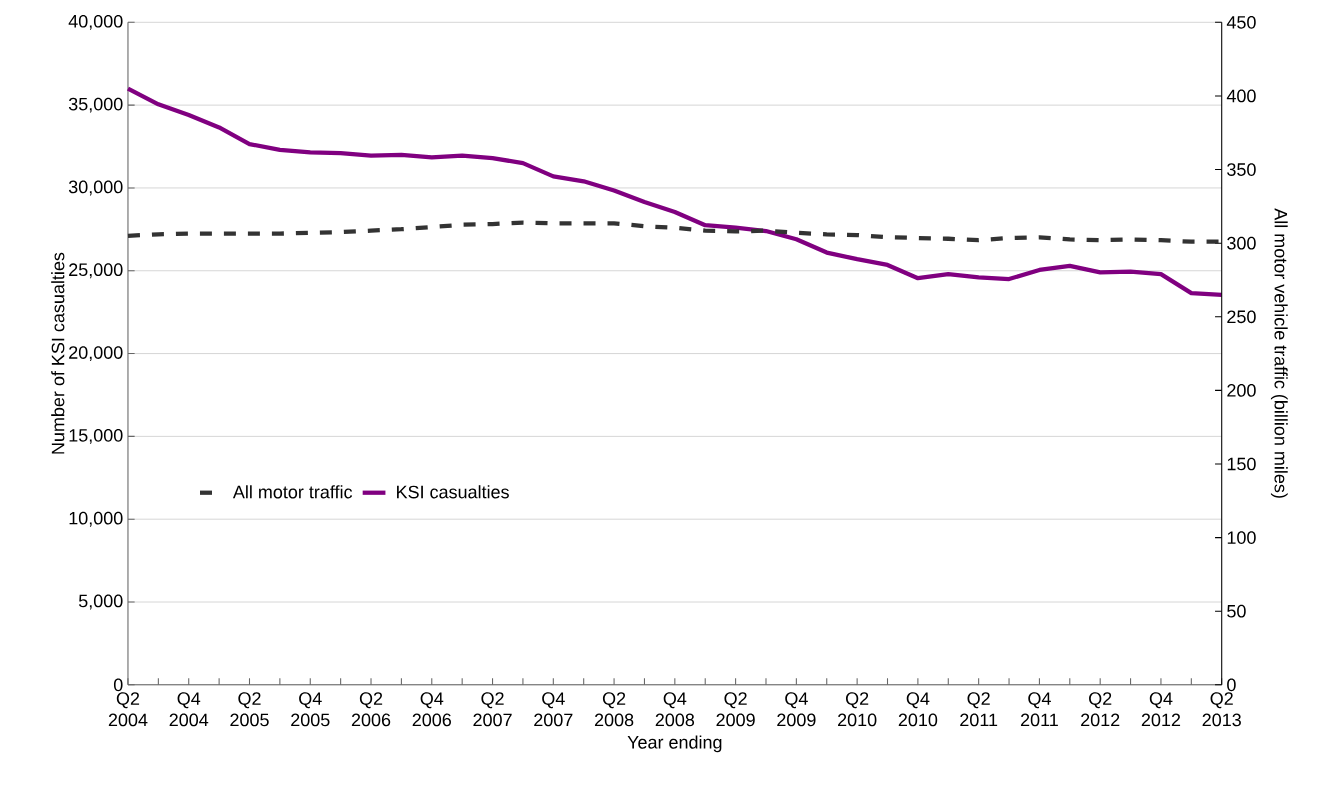 The height and width of the screenshot is (785, 1333). Describe the element at coordinates (100, 602) in the screenshot. I see `y-tick-label: 5,000` at that location.